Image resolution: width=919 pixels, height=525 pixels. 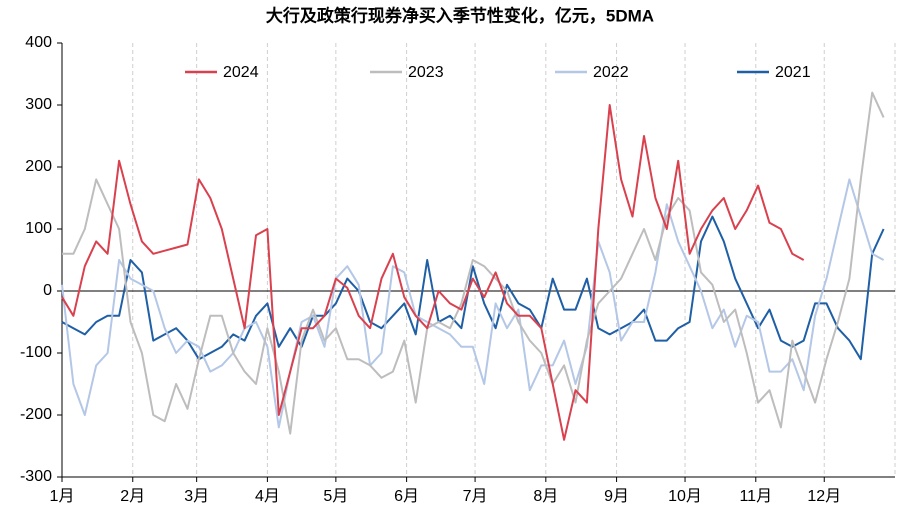 What do you see at coordinates (755, 496) in the screenshot?
I see `x-tick-label: 11月` at bounding box center [755, 496].